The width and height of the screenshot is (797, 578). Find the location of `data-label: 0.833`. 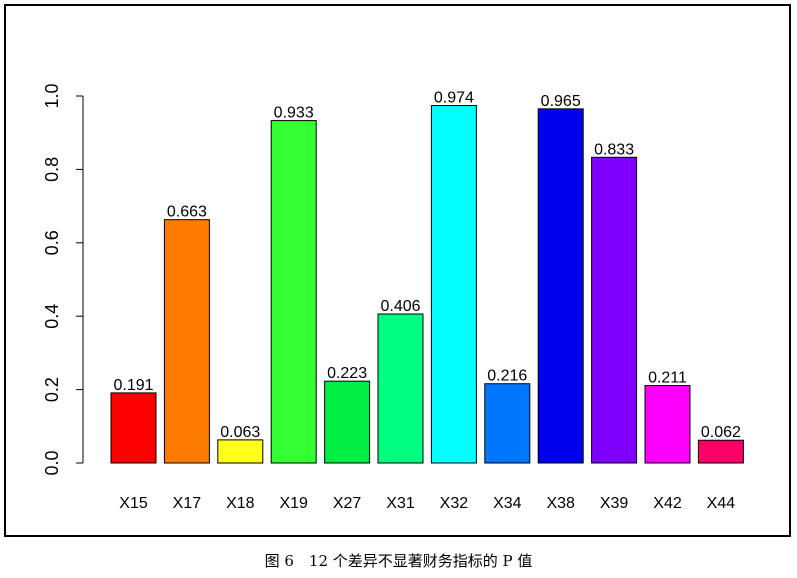

data-label: 0.833 is located at coordinates (614, 149).